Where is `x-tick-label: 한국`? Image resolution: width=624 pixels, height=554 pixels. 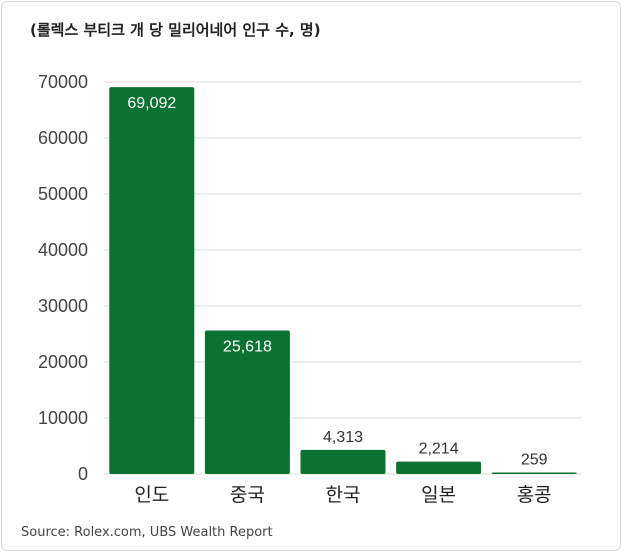 x-tick-label: 한국 is located at coordinates (343, 495).